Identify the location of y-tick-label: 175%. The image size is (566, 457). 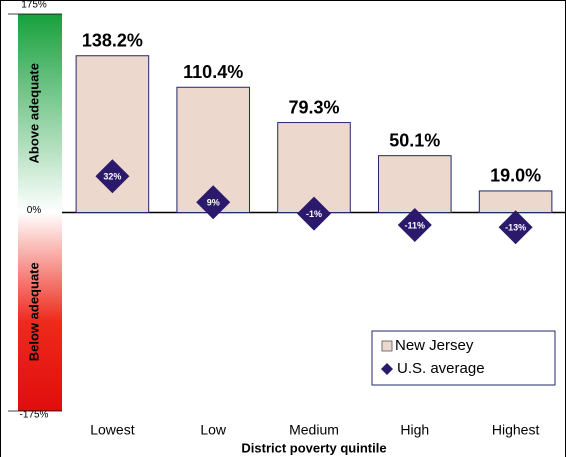
(34, 5).